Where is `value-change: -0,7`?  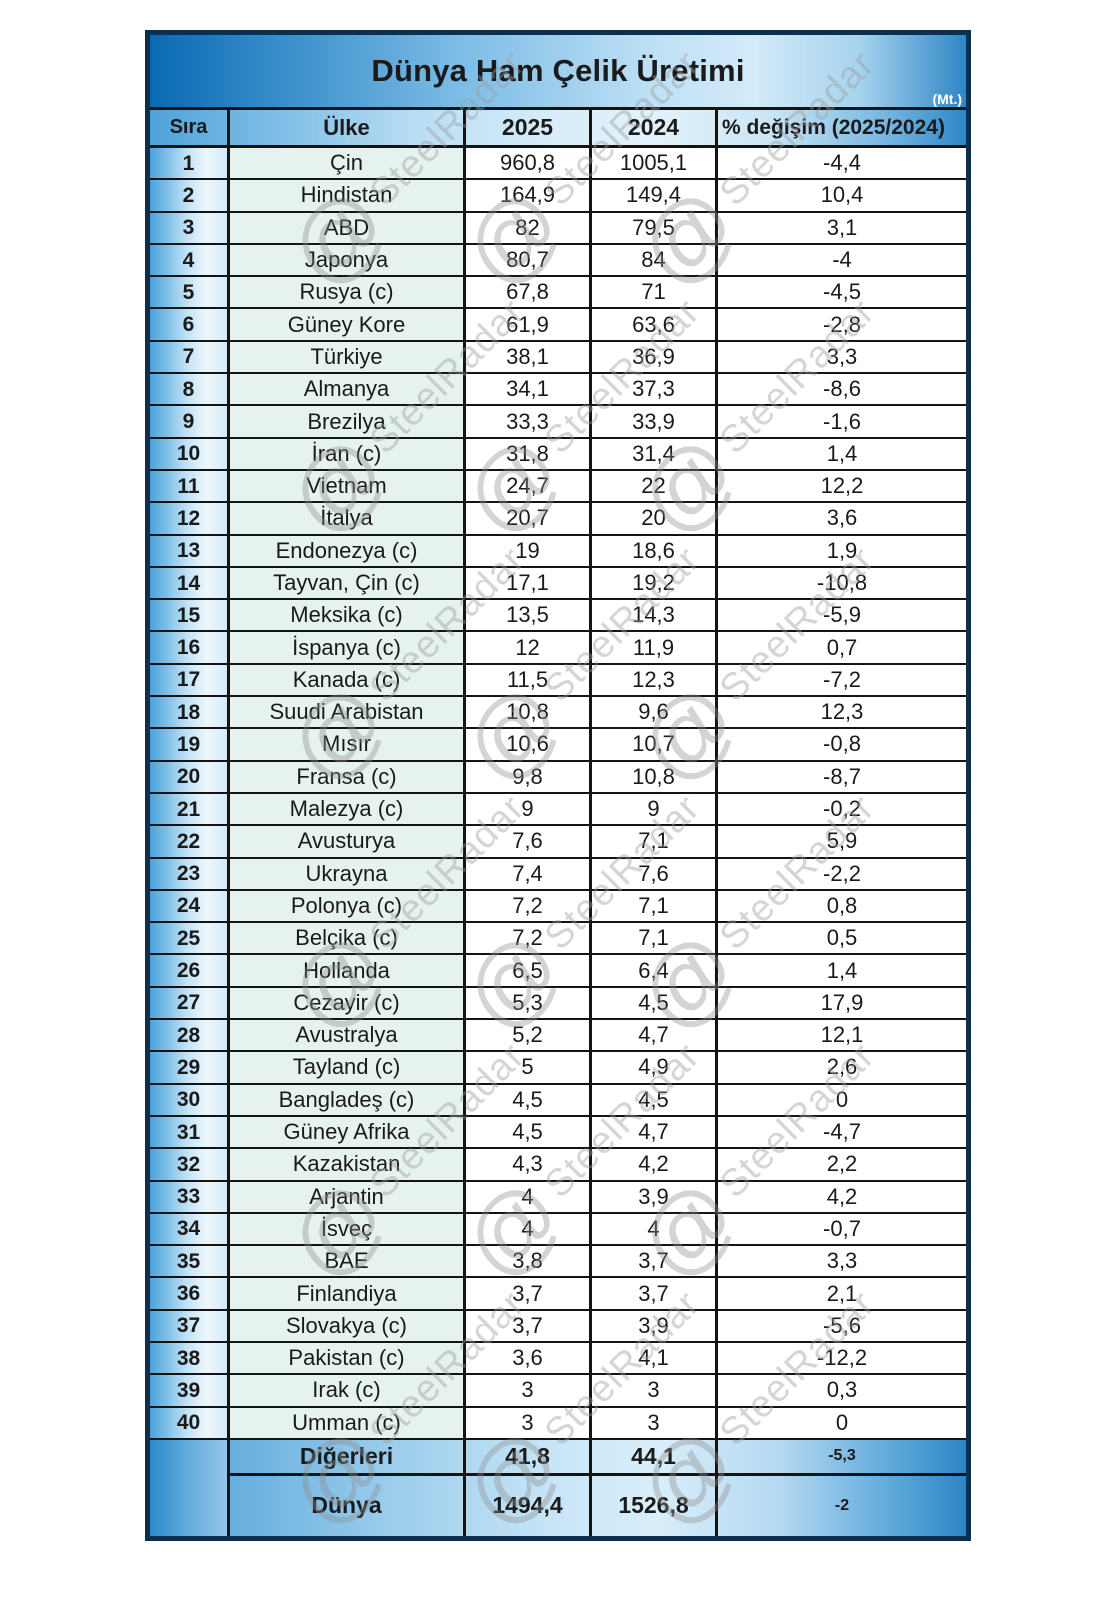
value-change: -0,7 is located at coordinates (842, 1229).